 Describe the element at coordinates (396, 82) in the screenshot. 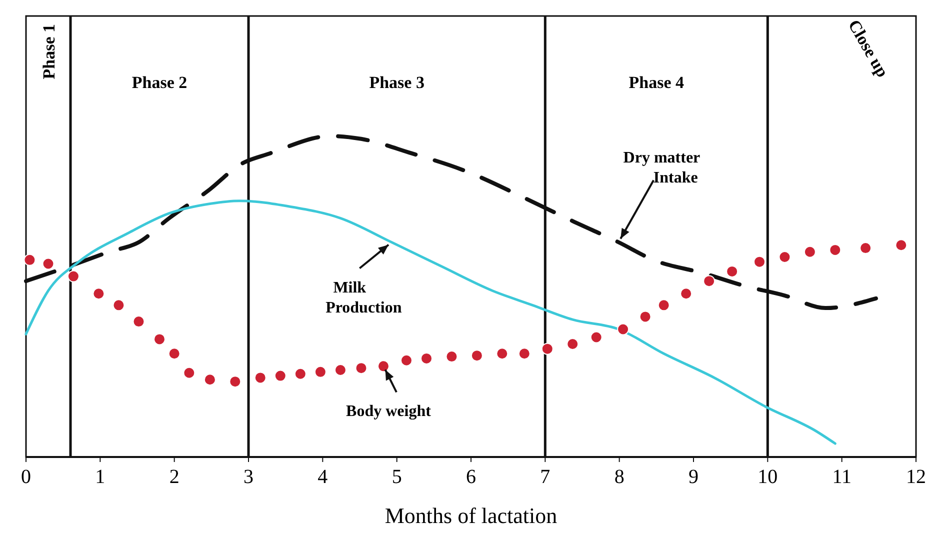

I see `text: Phase 3` at that location.